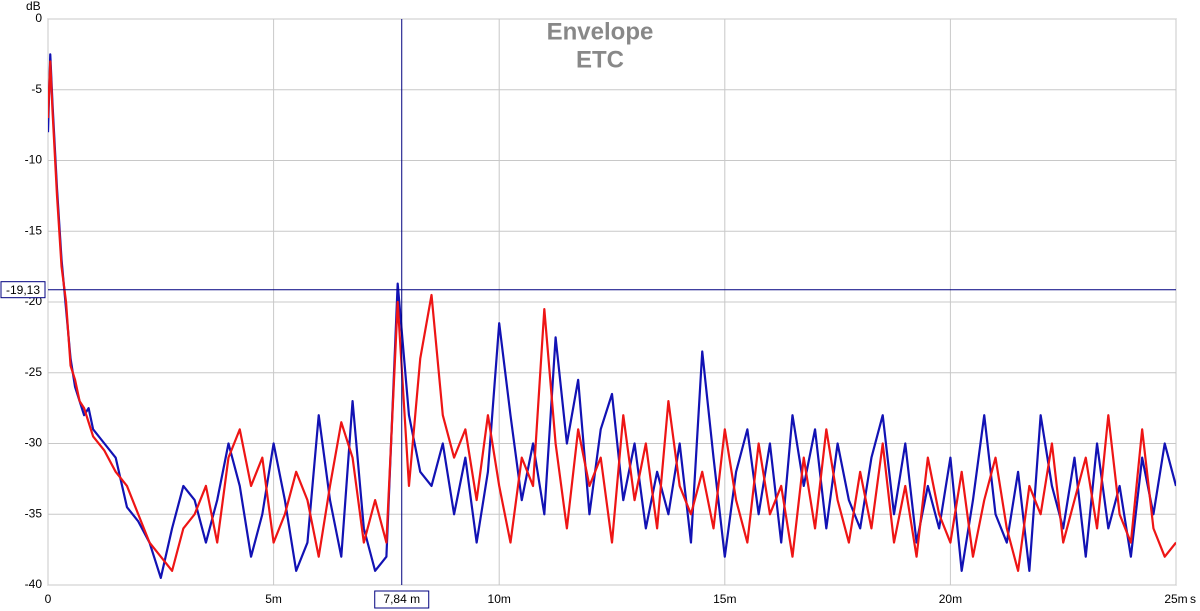 This screenshot has width=1200, height=611. I want to click on y-axis-label: dB, so click(33, 6).